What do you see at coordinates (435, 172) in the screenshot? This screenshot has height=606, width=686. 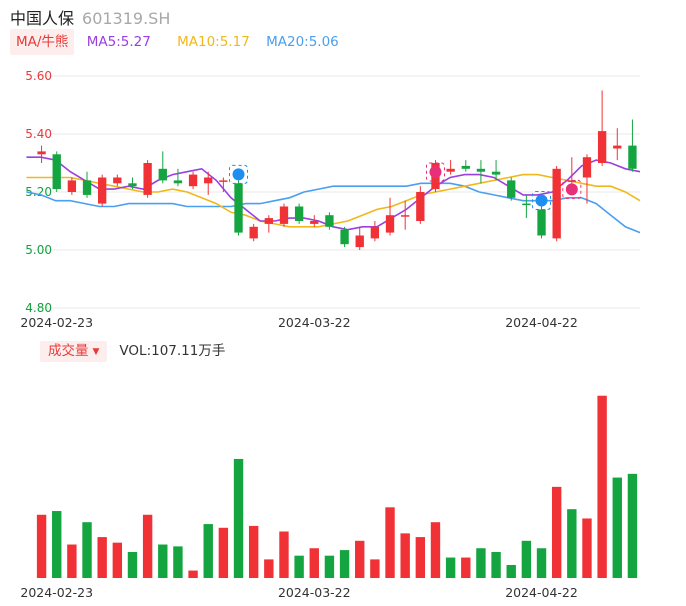 I see `bull-signal-icon` at bounding box center [435, 172].